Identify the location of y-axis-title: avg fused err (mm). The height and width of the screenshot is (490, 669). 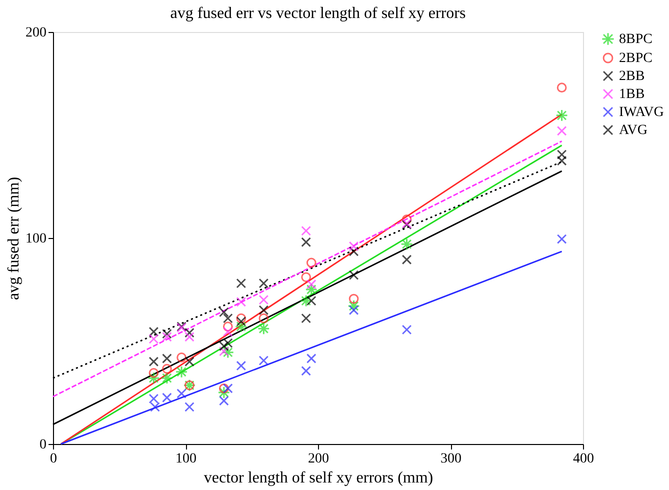
(14, 238).